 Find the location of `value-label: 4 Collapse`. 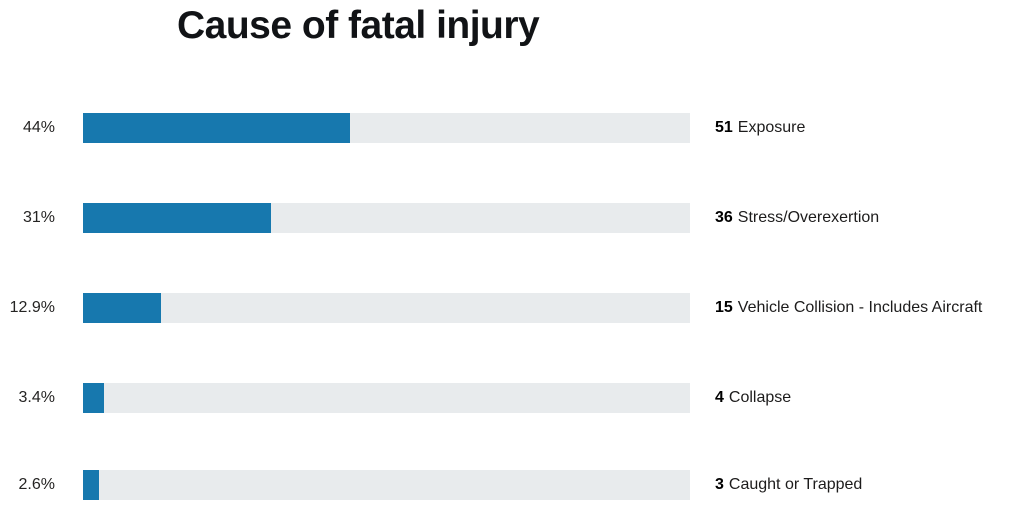

value-label: 4 Collapse is located at coordinates (753, 398).